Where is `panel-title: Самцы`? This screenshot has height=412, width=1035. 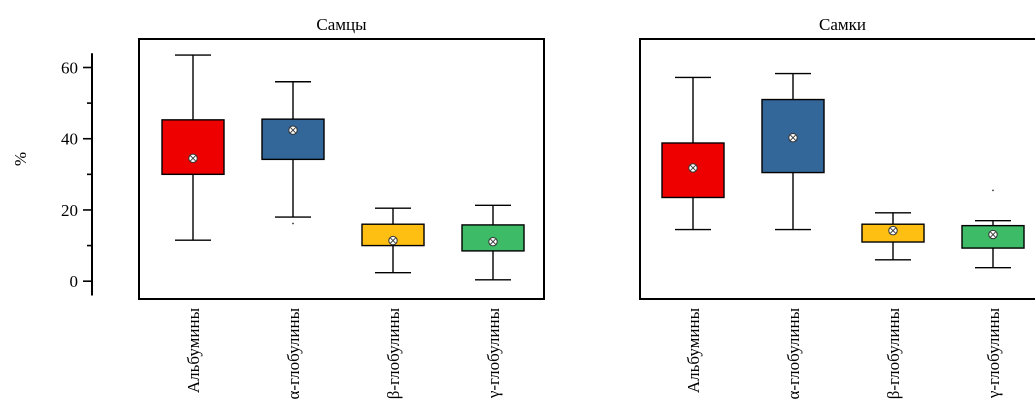 panel-title: Самцы is located at coordinates (341, 24).